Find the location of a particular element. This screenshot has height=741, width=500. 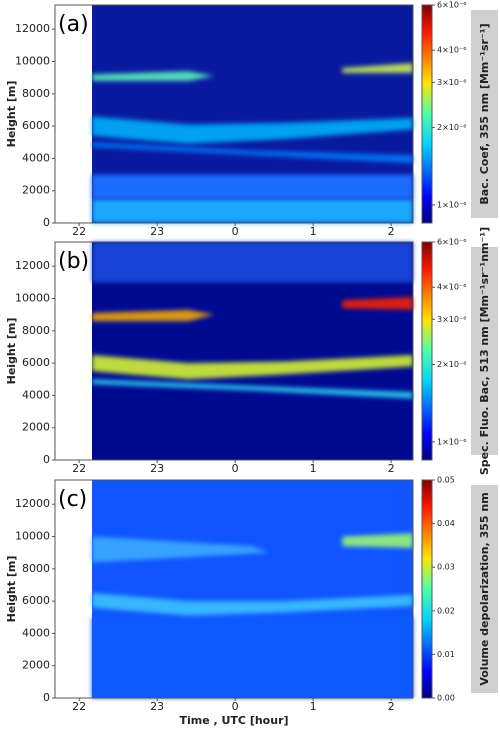

x-axis-label: Time , UTC [hour] is located at coordinates (233, 720).